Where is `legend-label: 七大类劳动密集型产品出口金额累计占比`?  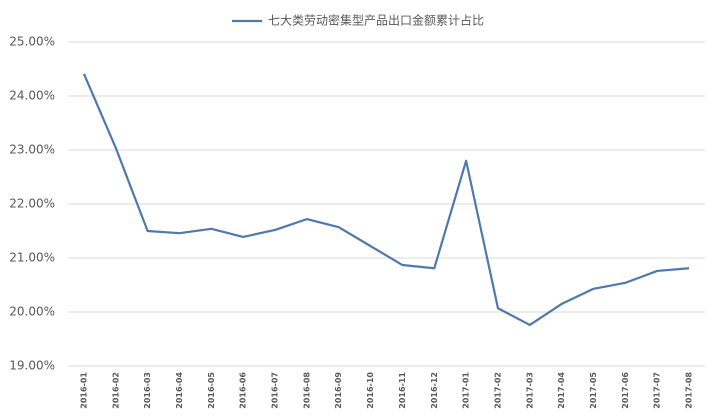 legend-label: 七大类劳动密集型产品出口金额累计占比 is located at coordinates (376, 20).